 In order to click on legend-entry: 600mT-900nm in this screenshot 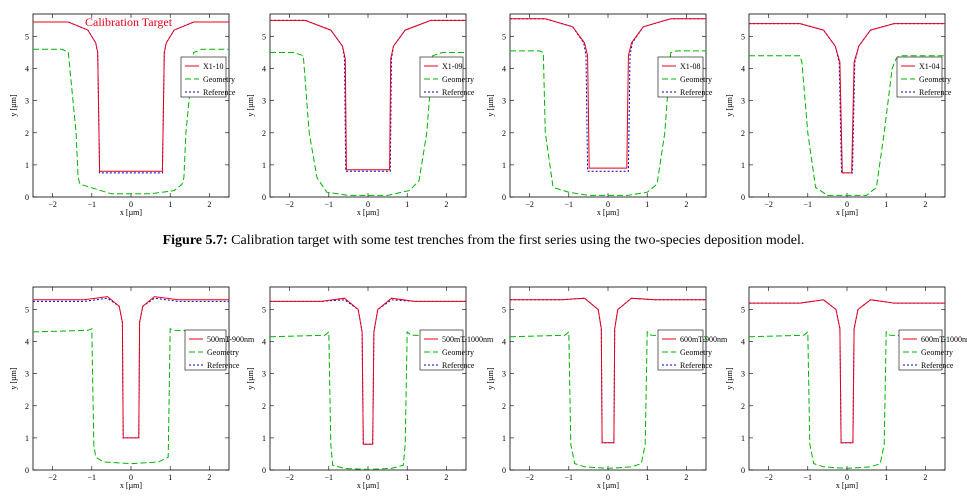, I will do `click(704, 339)`.